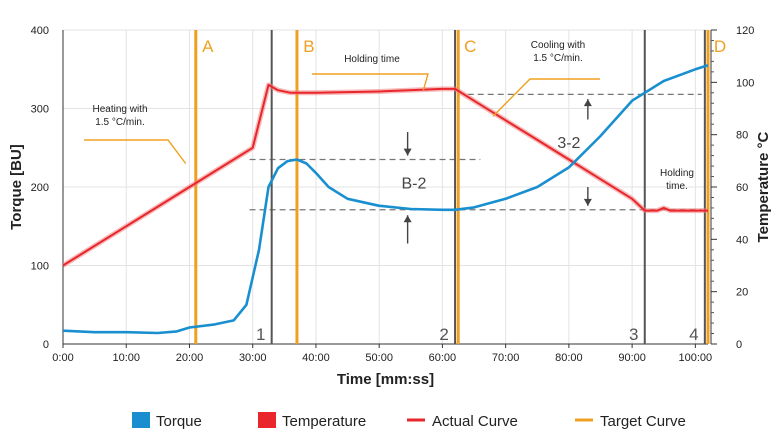  Describe the element at coordinates (40, 188) in the screenshot. I see `y-tick-label: 200` at that location.